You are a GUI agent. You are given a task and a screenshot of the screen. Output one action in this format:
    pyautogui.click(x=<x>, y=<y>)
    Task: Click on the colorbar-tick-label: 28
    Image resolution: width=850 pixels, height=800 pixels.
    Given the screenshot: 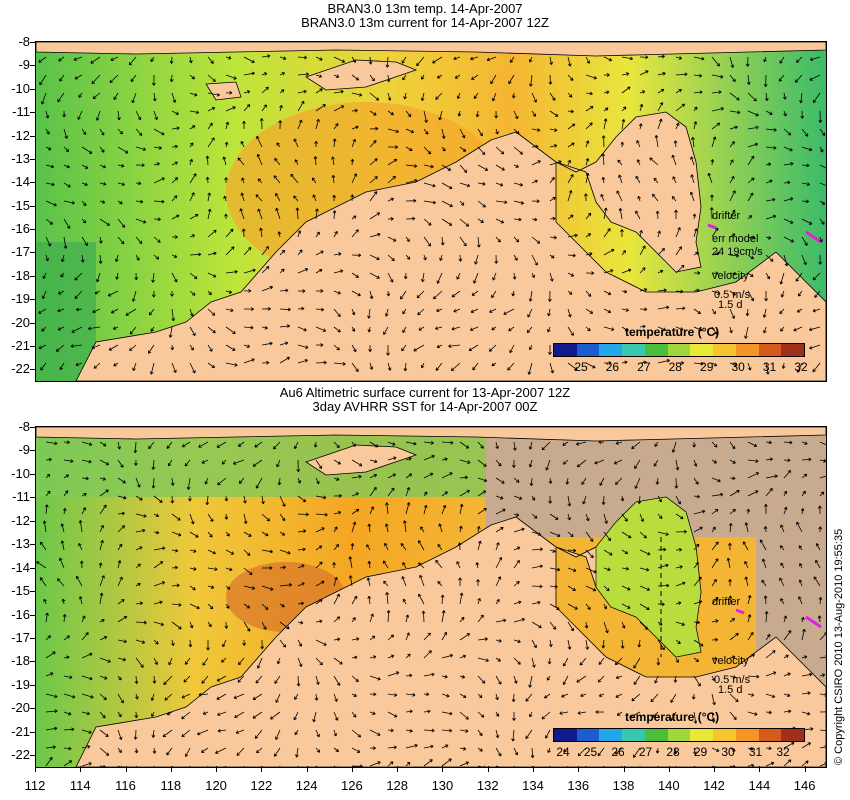 What is the action you would take?
    pyautogui.click(x=675, y=367)
    